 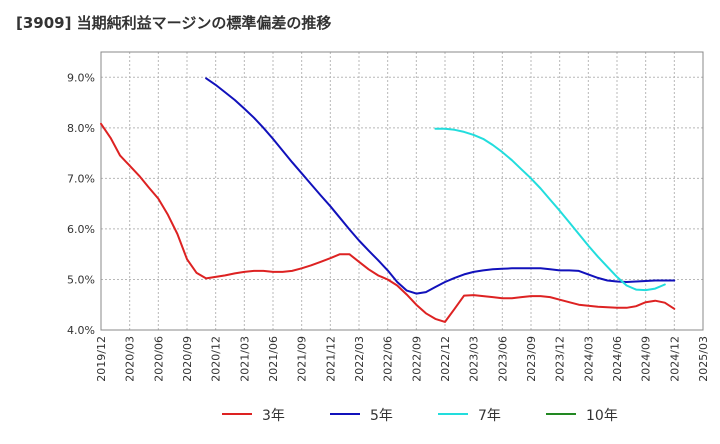 What do you see at coordinates (81, 128) in the screenshot?
I see `y-tick-label: 8.0%` at bounding box center [81, 128].